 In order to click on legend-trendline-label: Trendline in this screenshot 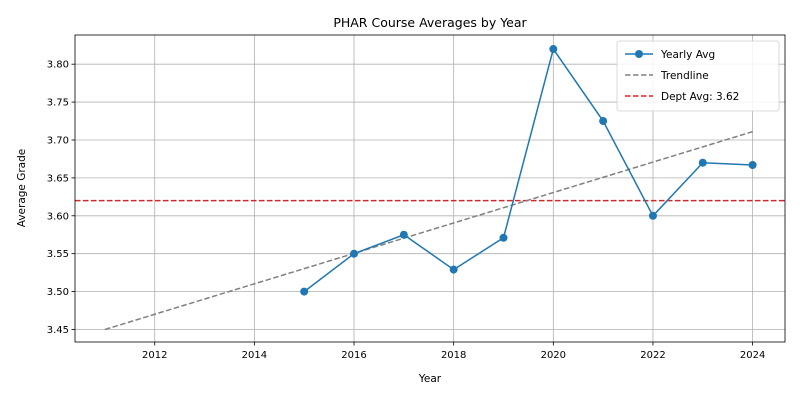, I will do `click(684, 76)`.